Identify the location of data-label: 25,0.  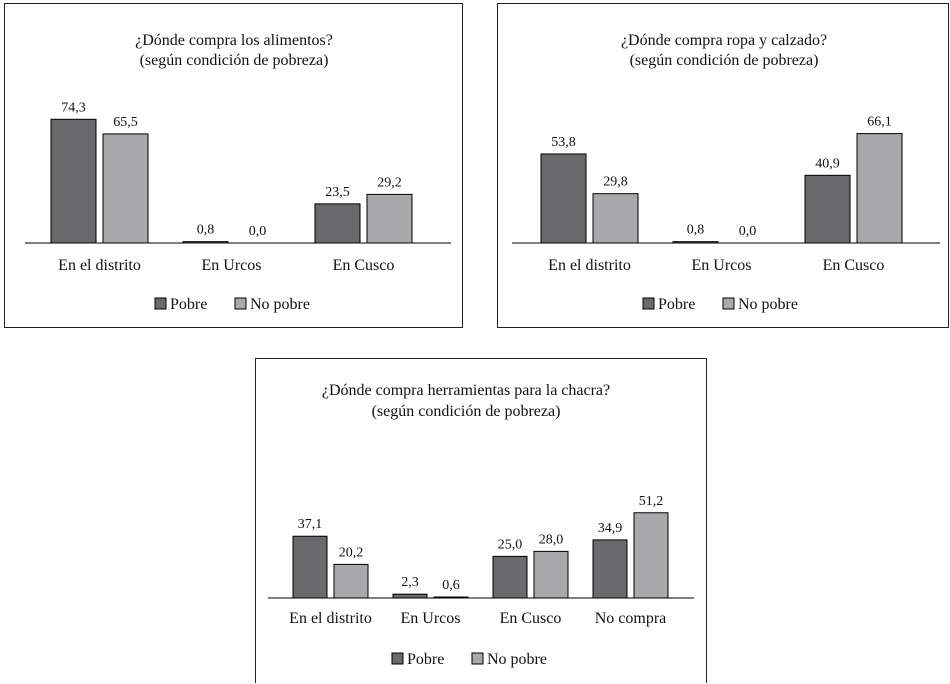
(510, 544).